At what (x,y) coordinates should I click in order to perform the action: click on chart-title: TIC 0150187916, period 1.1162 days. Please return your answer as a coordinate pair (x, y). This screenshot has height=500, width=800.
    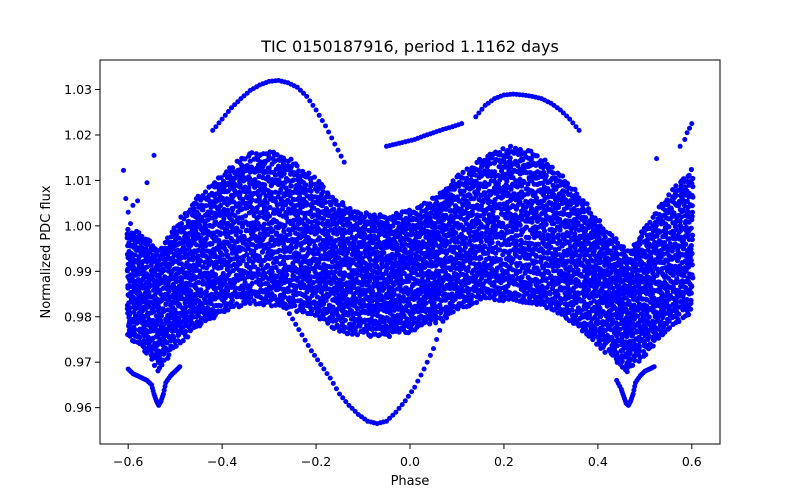
    Looking at the image, I should click on (409, 46).